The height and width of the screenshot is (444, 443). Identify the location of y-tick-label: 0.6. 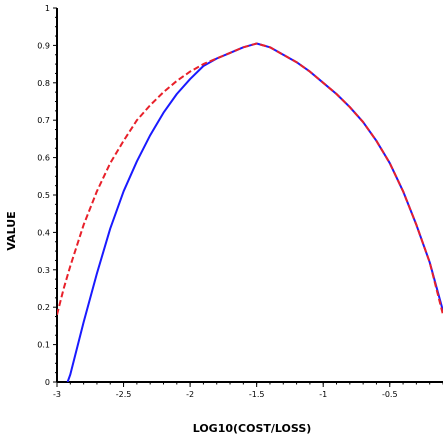
(43, 158).